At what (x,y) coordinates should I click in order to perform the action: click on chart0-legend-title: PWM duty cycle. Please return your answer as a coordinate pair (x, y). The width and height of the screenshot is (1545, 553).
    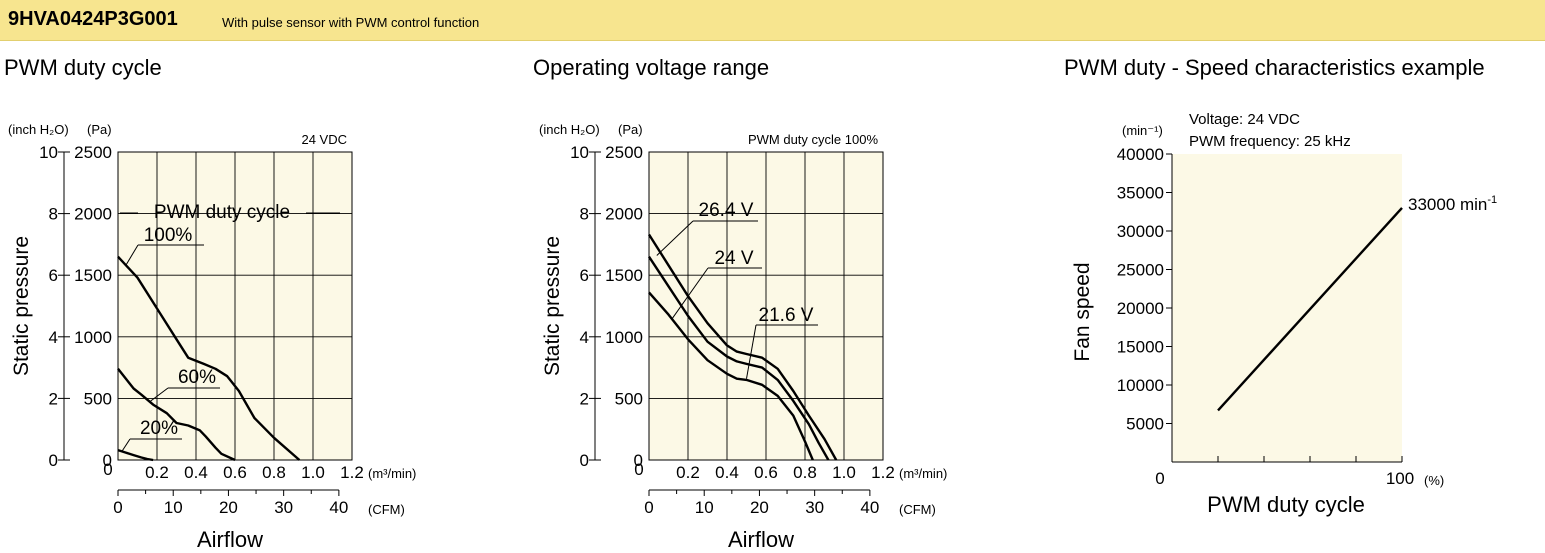
    Looking at the image, I should click on (222, 212).